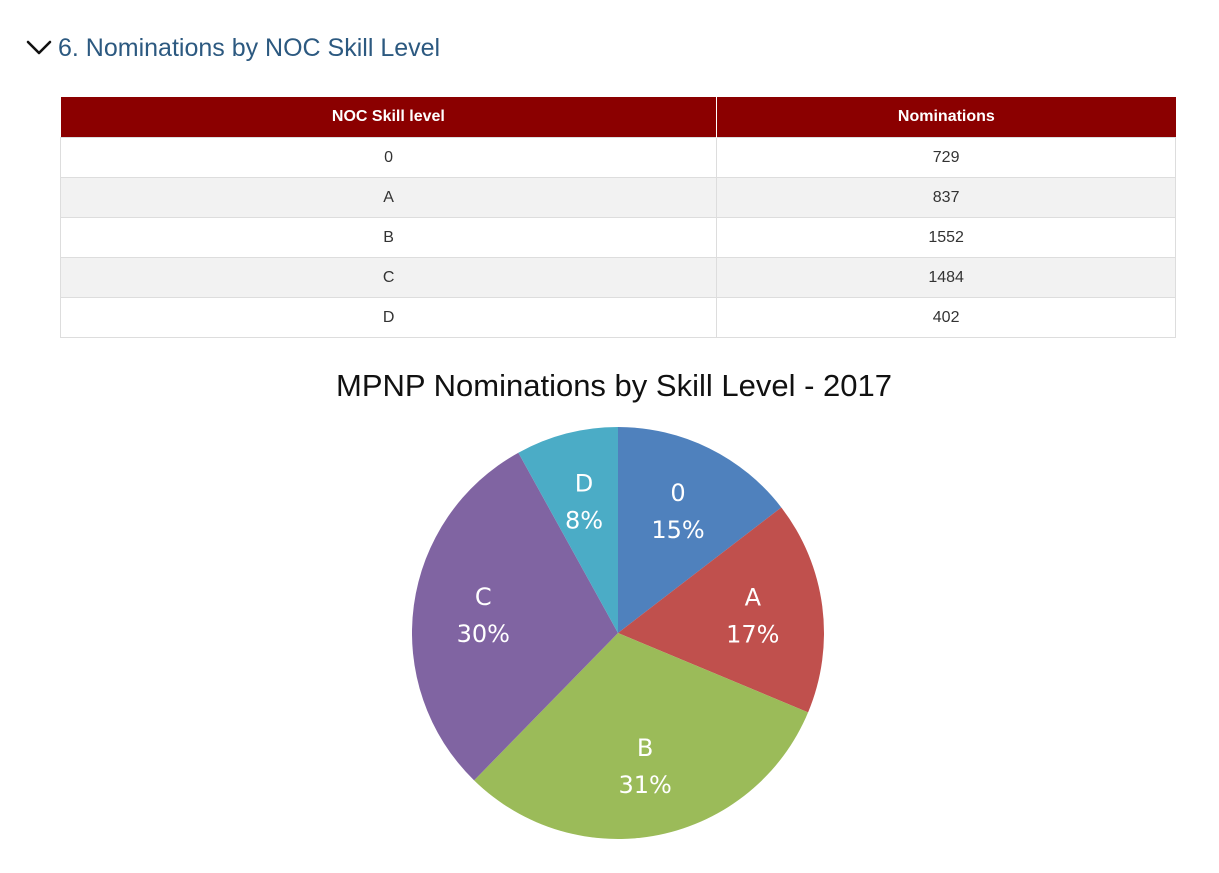 This screenshot has height=873, width=1219. What do you see at coordinates (483, 634) in the screenshot?
I see `slice-percent-label: 30%` at bounding box center [483, 634].